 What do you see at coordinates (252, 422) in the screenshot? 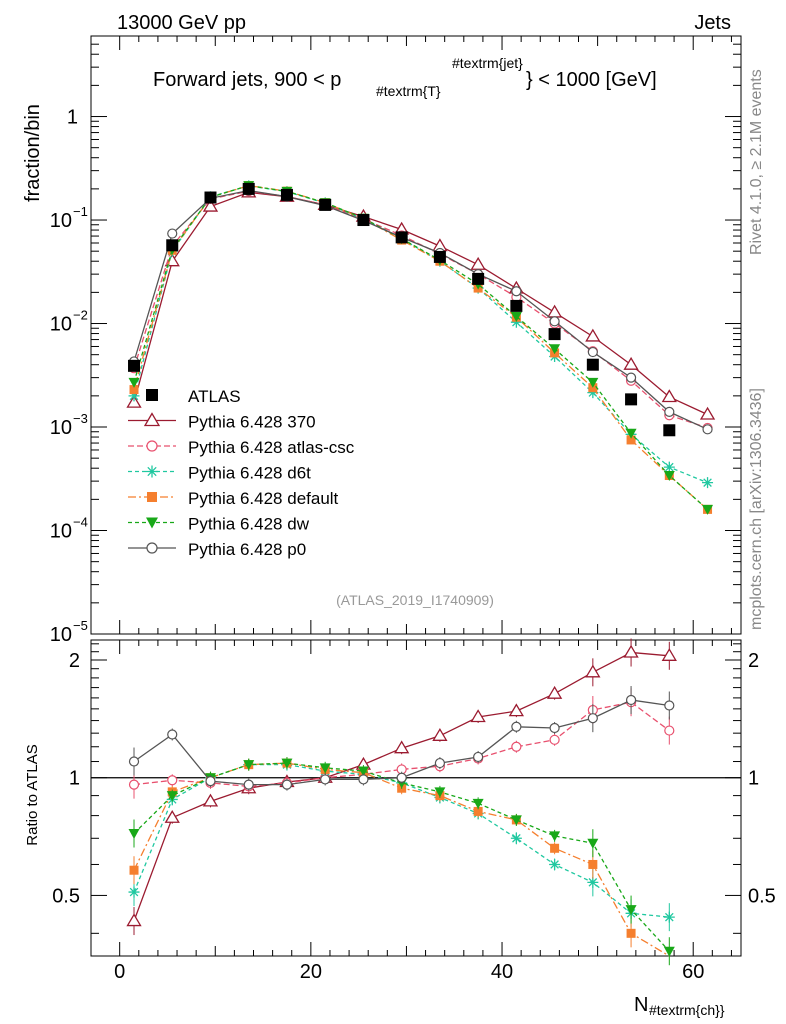
I see `legend-label: Pythia 6.428 370` at bounding box center [252, 422].